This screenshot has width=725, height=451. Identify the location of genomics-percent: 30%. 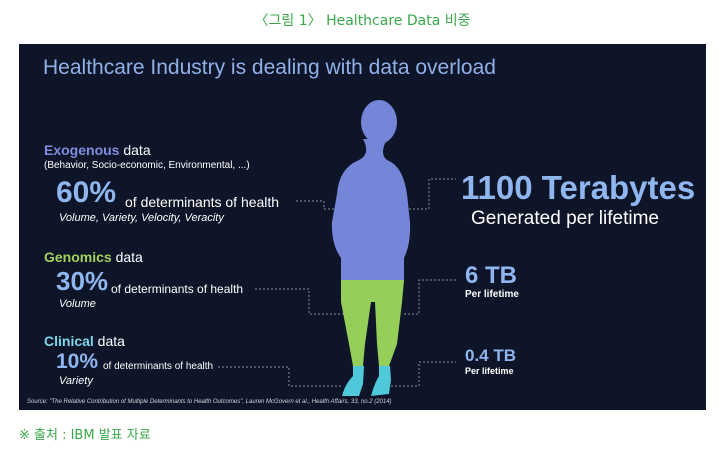
(82, 281).